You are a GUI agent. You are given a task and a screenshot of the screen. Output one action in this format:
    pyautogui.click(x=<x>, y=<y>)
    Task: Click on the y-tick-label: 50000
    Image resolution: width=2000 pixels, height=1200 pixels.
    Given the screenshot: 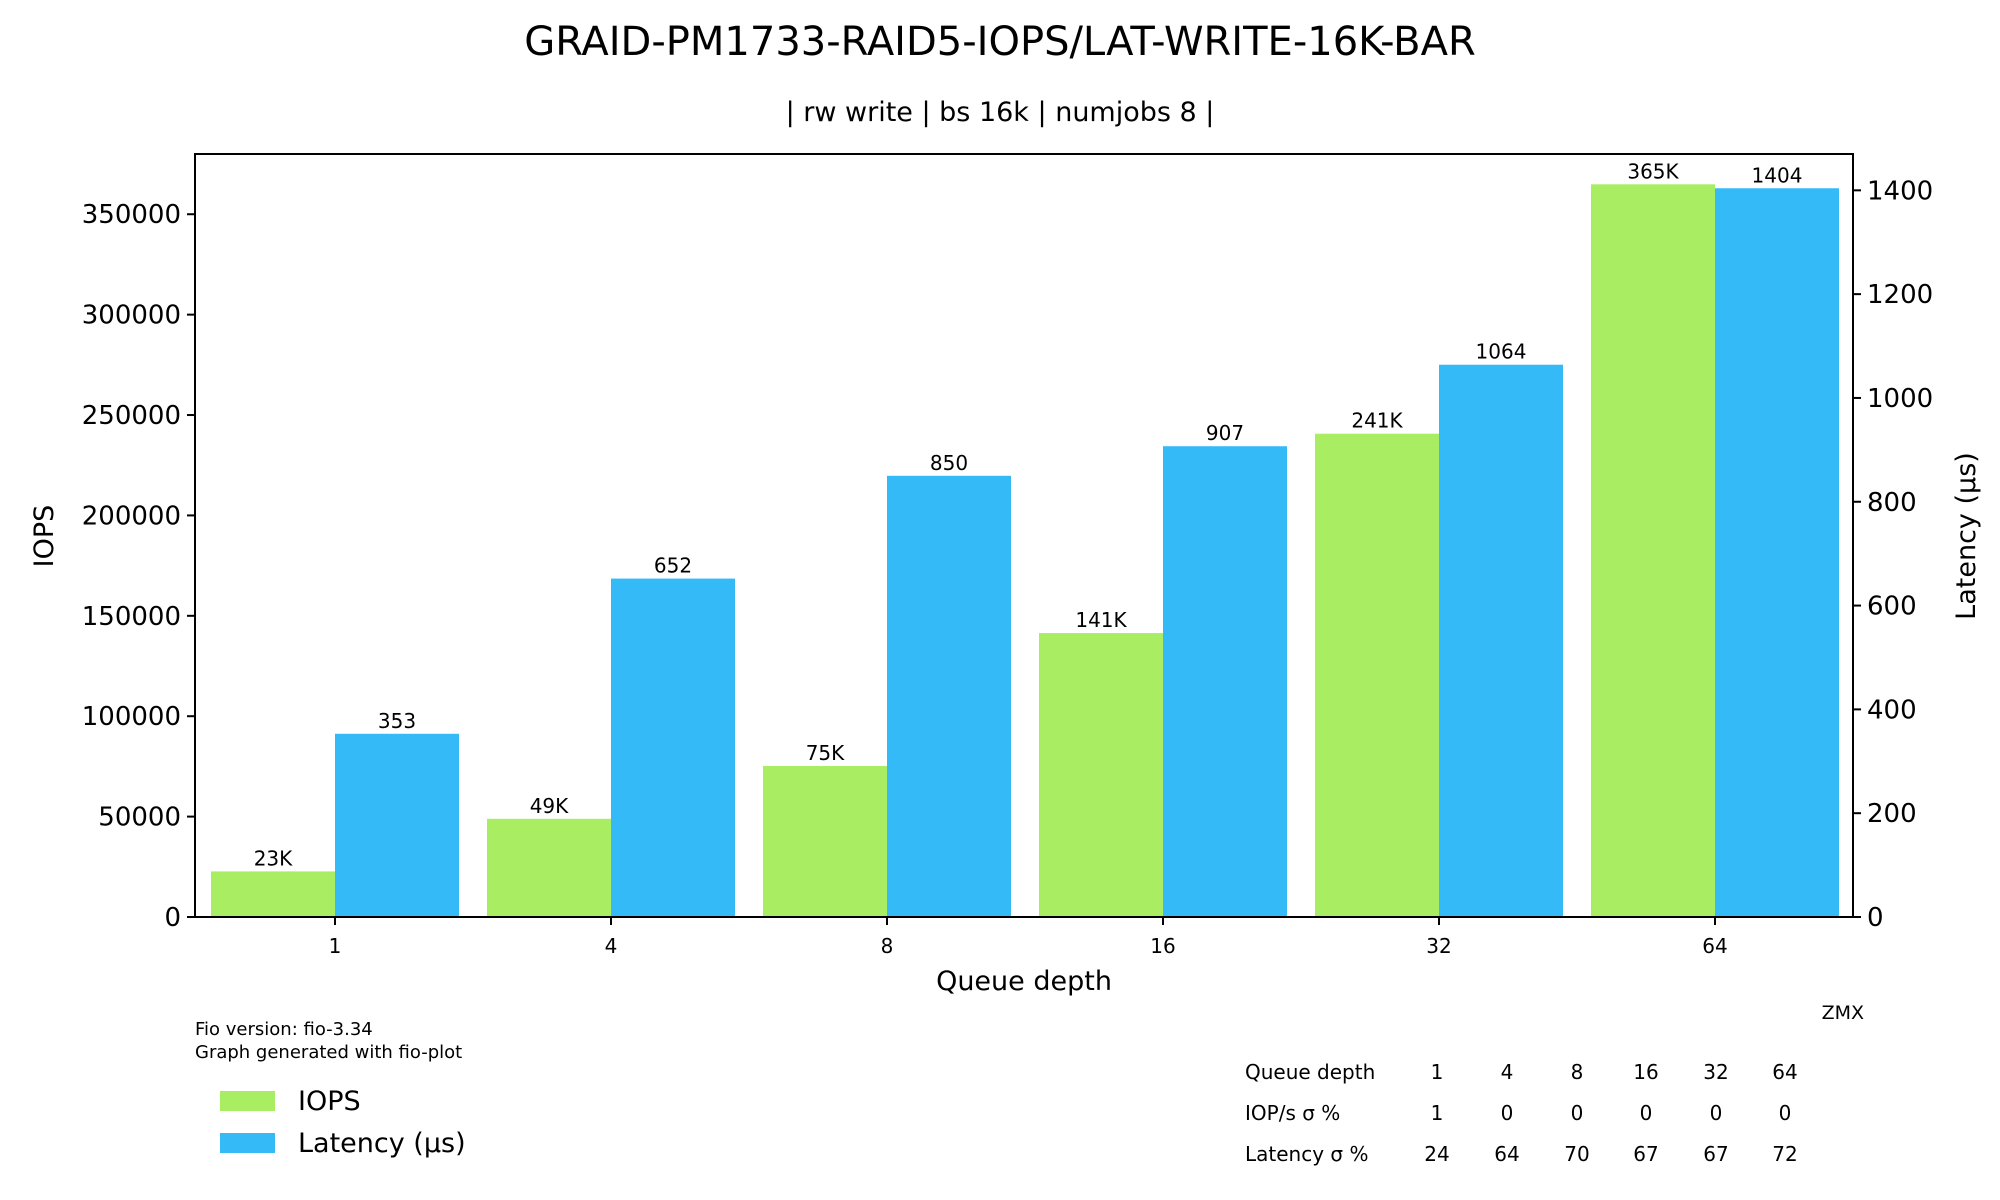 What is the action you would take?
    pyautogui.click(x=139, y=818)
    